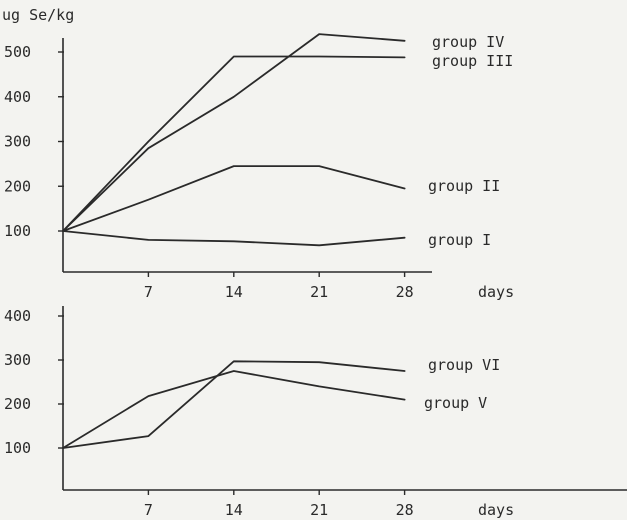  Describe the element at coordinates (405, 292) in the screenshot. I see `top-x-tick-label-28: 28` at that location.